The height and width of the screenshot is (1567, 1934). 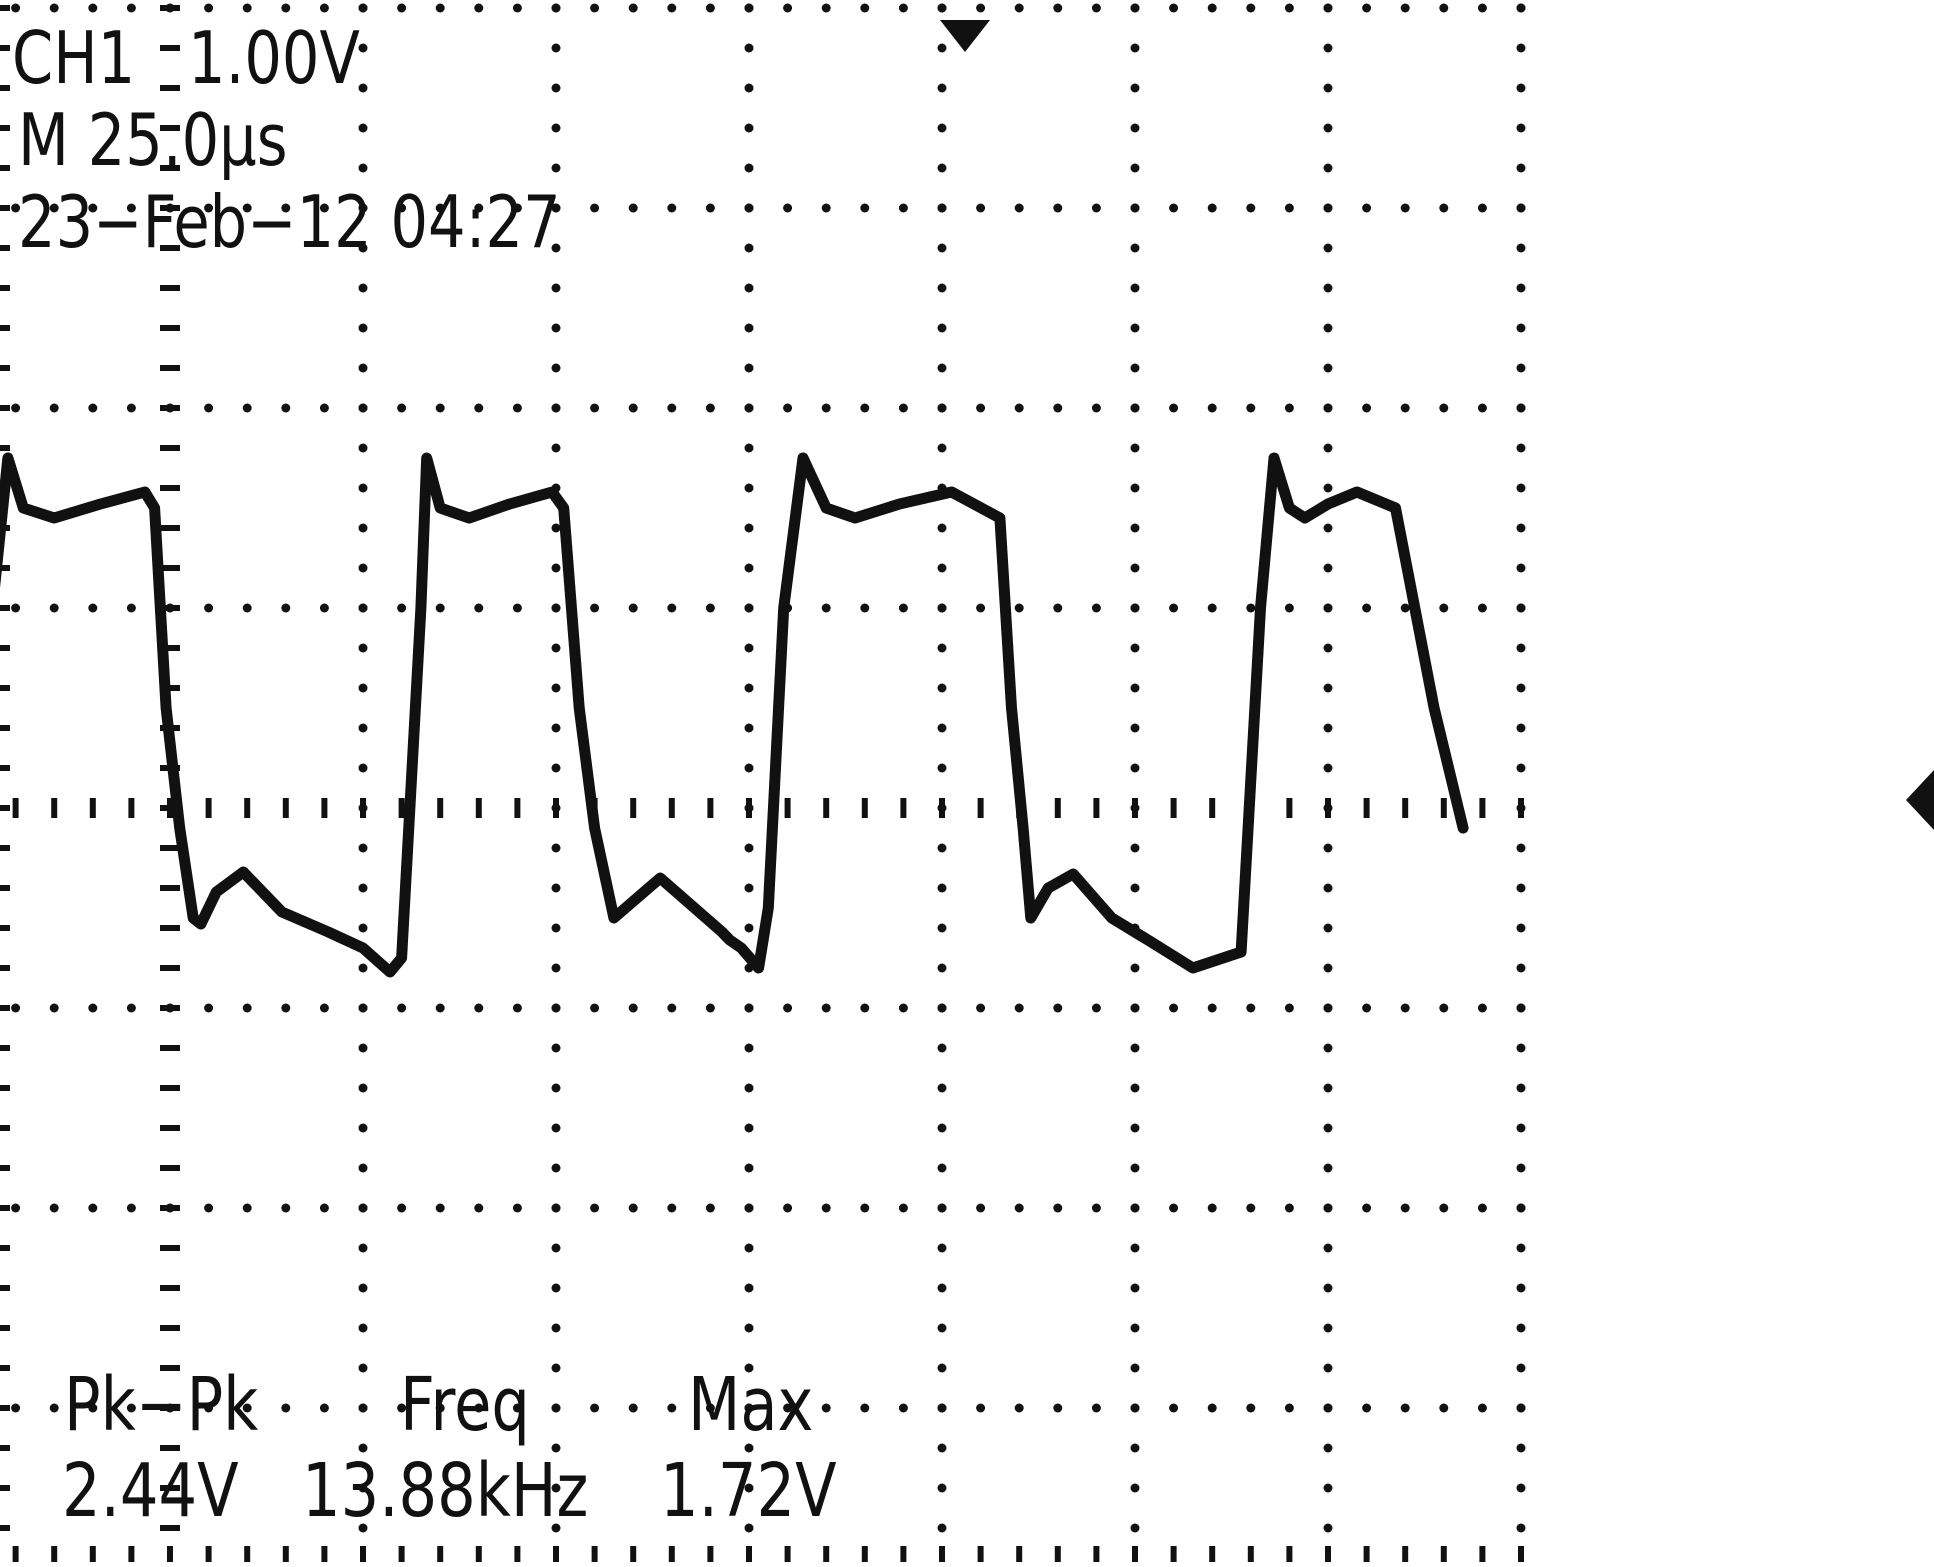 I want to click on trigger-level-marker, so click(x=1920, y=800).